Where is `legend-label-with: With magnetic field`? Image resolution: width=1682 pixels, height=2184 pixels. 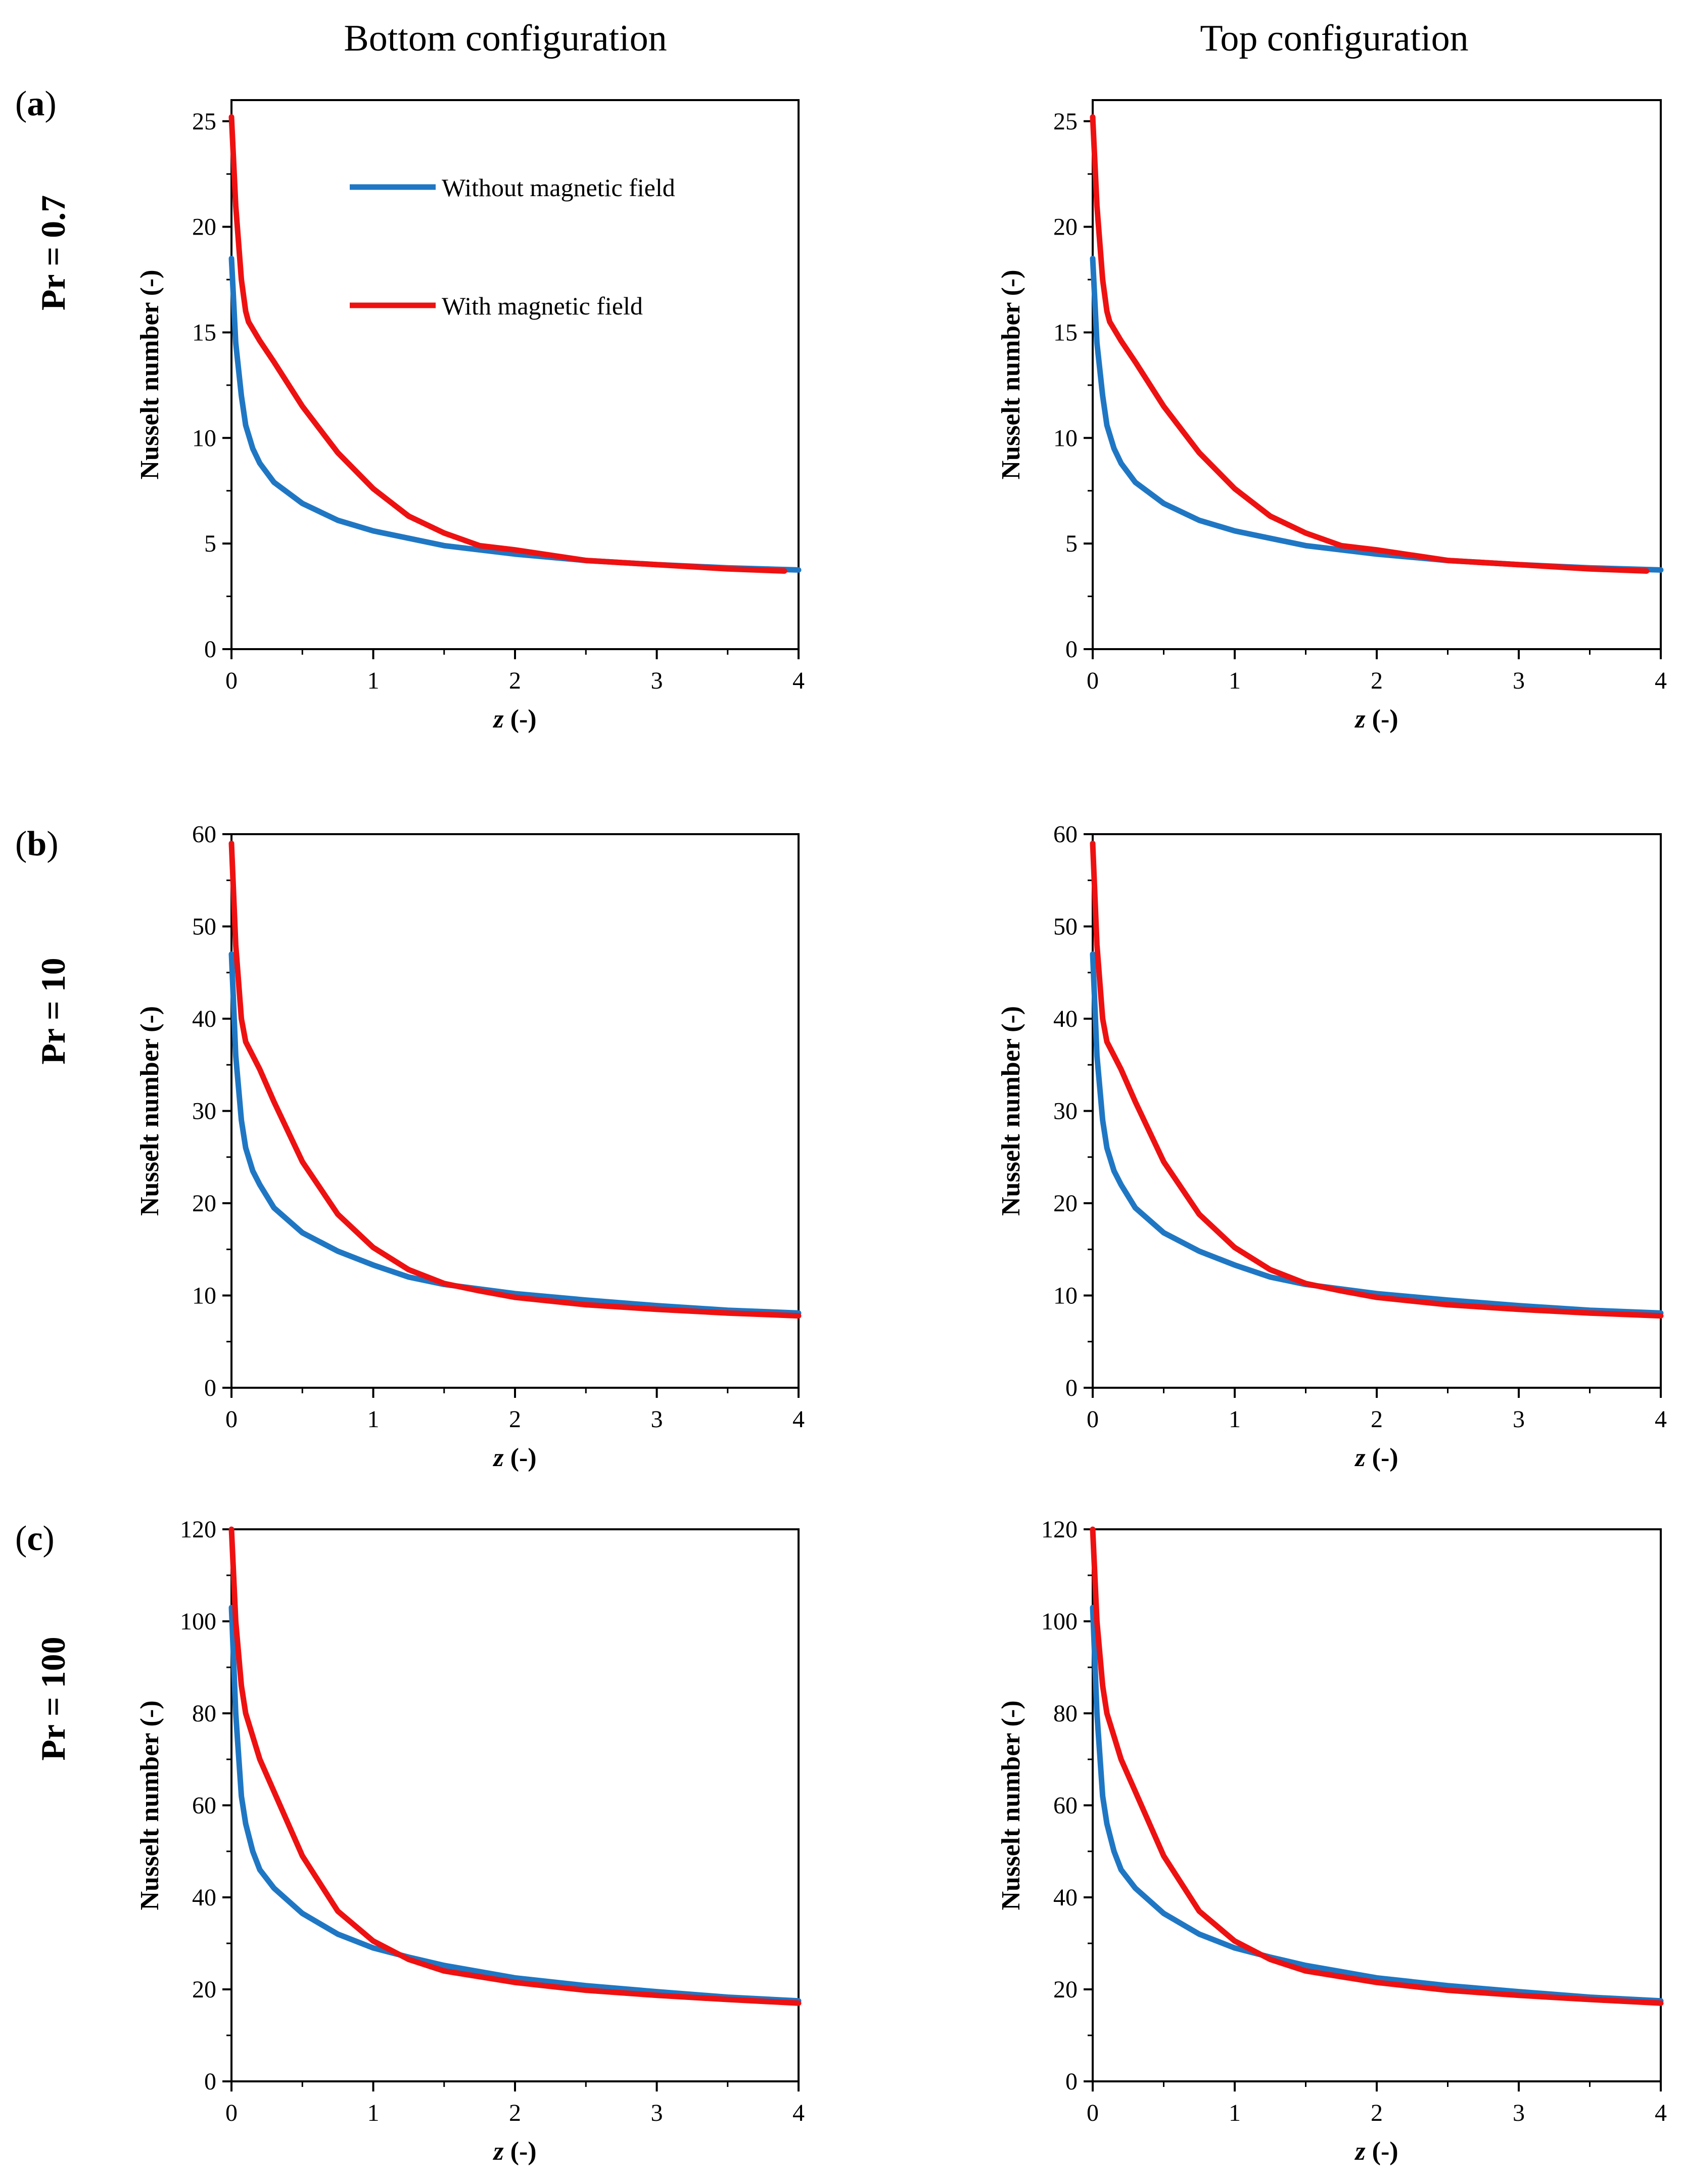
legend-label-with: With magnetic field is located at coordinates (542, 306).